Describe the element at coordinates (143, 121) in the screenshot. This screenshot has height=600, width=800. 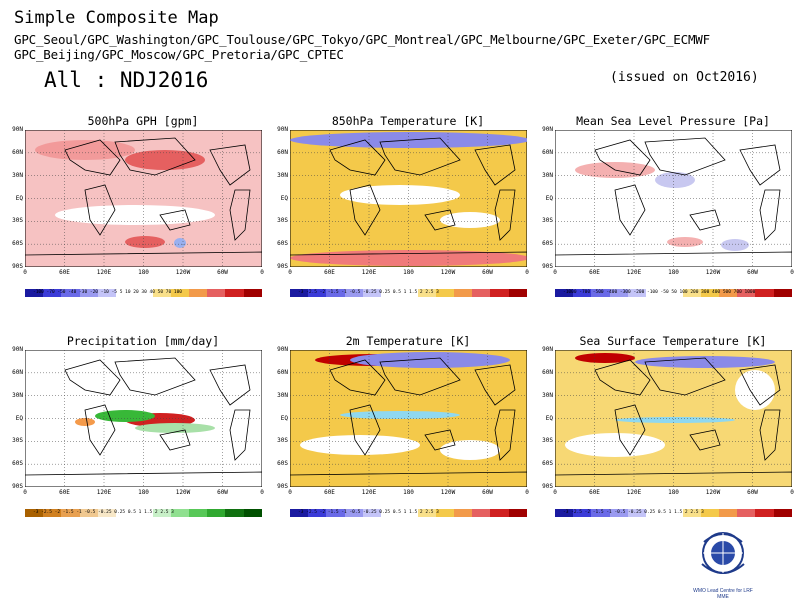
I see `panel-title: 500hPa GPH [gpm]` at that location.